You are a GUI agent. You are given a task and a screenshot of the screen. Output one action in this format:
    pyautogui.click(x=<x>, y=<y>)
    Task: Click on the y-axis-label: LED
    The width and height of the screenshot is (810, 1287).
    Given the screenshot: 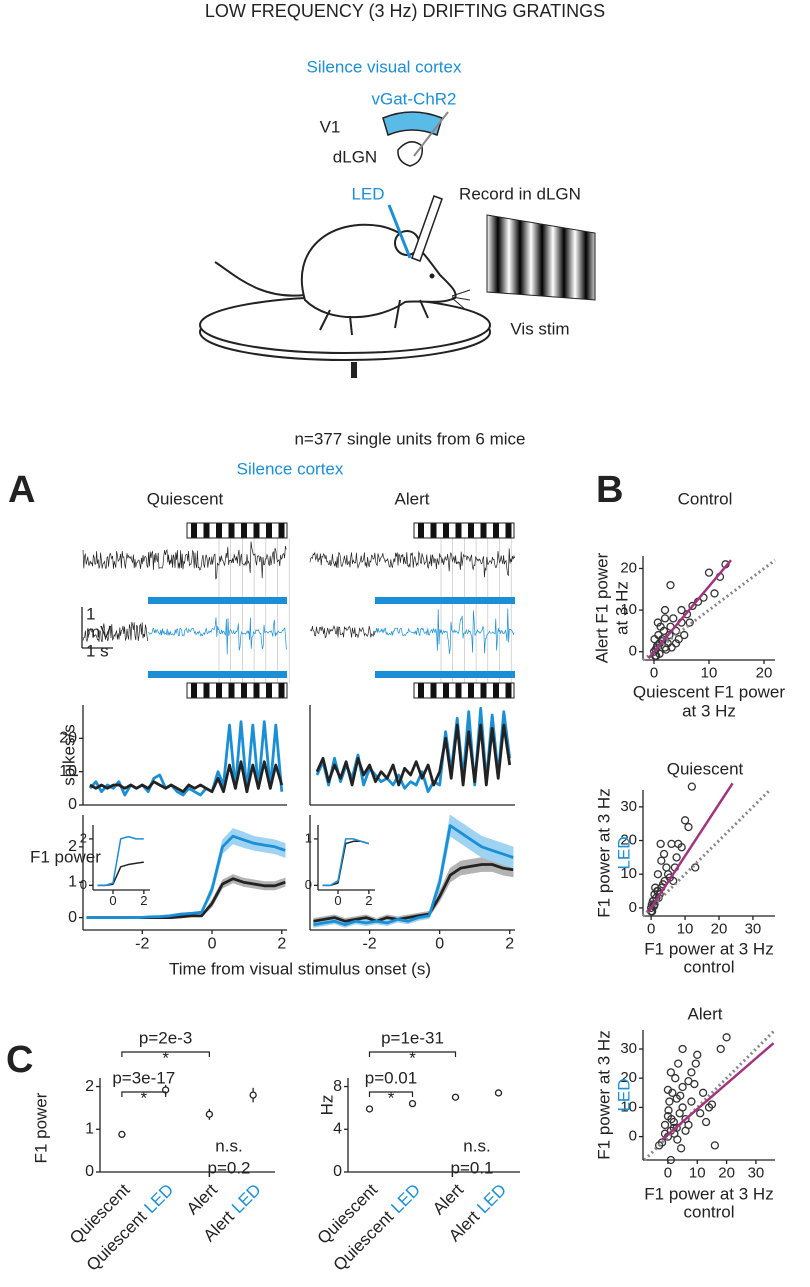 What is the action you would take?
    pyautogui.click(x=623, y=1094)
    